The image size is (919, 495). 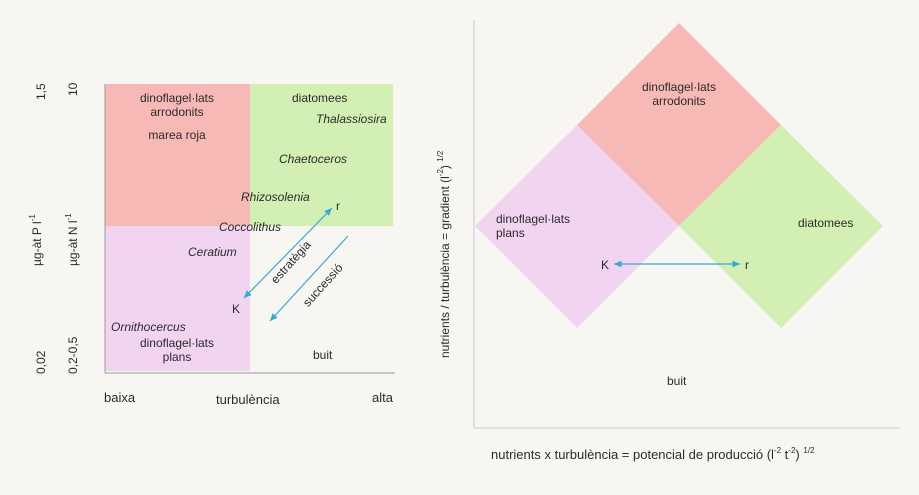 I want to click on right-diamond-label: diatomees, so click(x=826, y=223).